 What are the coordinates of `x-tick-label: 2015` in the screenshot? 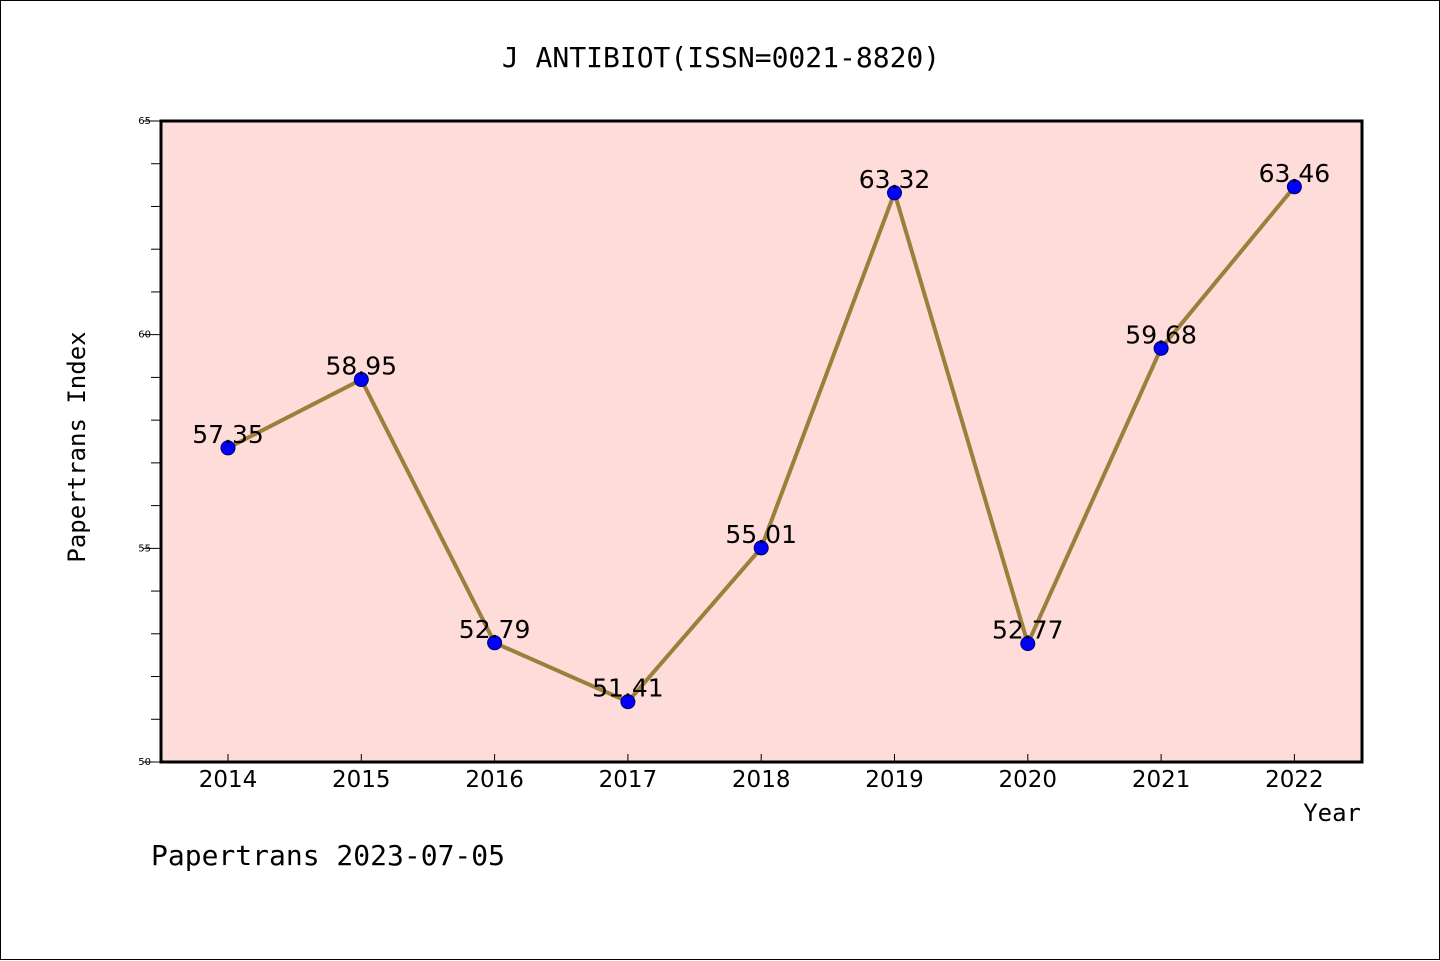 It's located at (361, 780).